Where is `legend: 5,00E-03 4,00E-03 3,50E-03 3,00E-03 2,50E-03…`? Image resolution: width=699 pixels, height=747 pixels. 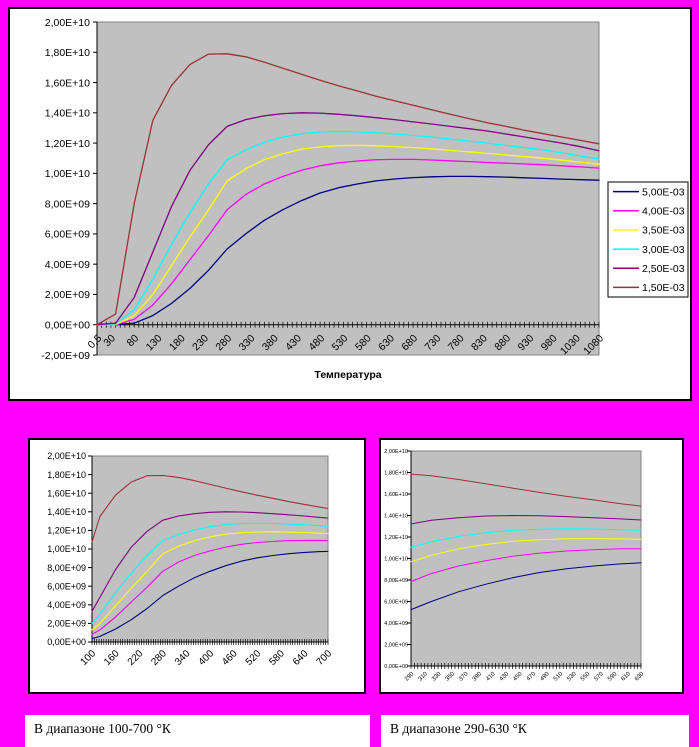
legend: 5,00E-03 4,00E-03 3,50E-03 3,00E-03 2,50E-03… is located at coordinates (648, 239).